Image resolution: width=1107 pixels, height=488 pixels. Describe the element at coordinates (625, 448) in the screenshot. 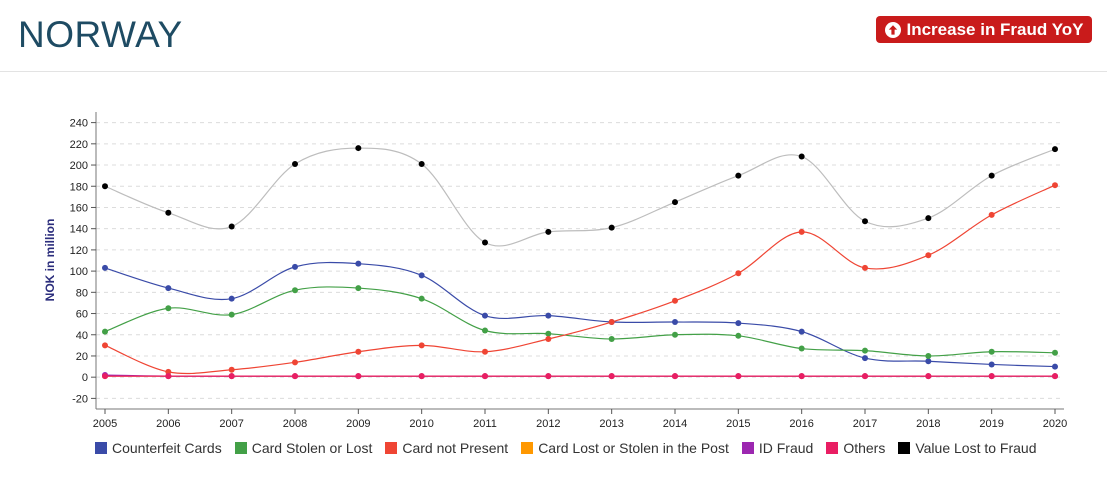

I see `legend-item-card-lost-or-stolen-in-the-post: Card Lost or Stolen in the Post` at that location.